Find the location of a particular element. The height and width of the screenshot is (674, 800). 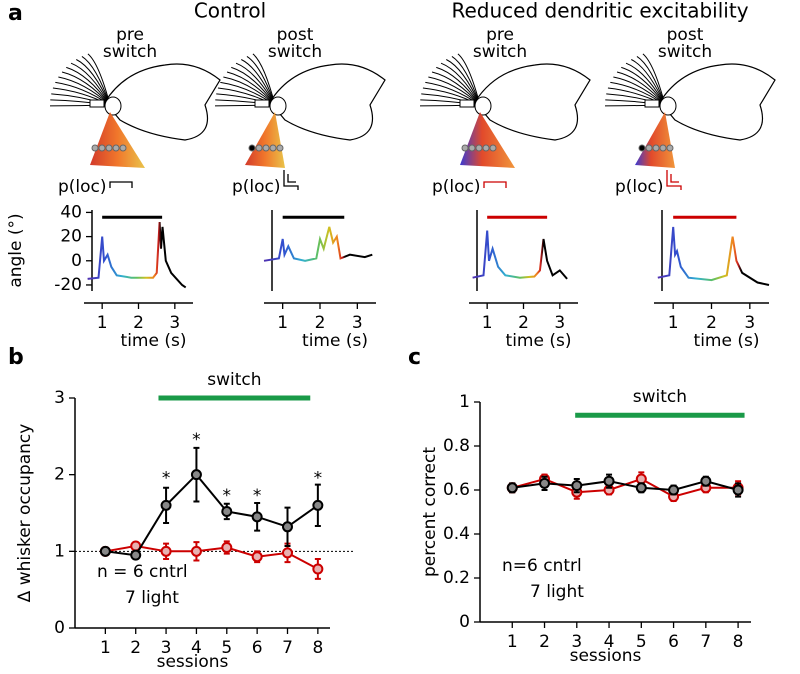

y-tick-label: 0.8 is located at coordinates (456, 446).